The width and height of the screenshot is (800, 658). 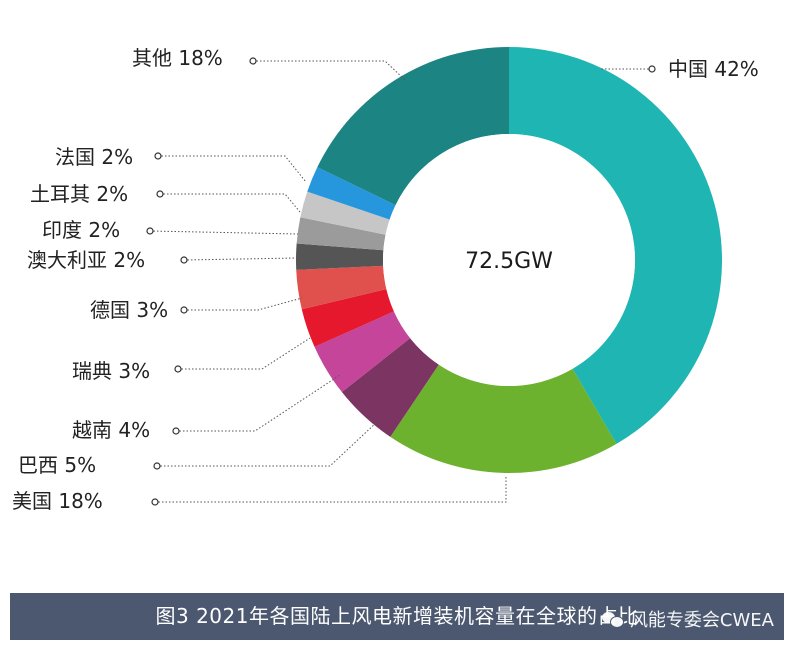 What do you see at coordinates (86, 260) in the screenshot?
I see `slice-label-6: 澳大利亚 2%` at bounding box center [86, 260].